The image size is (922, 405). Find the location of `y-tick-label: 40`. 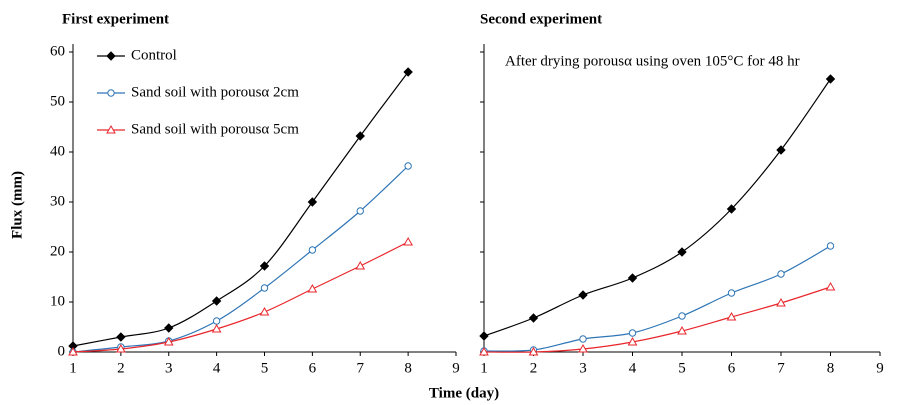

y-tick-label: 40 is located at coordinates (57, 151).